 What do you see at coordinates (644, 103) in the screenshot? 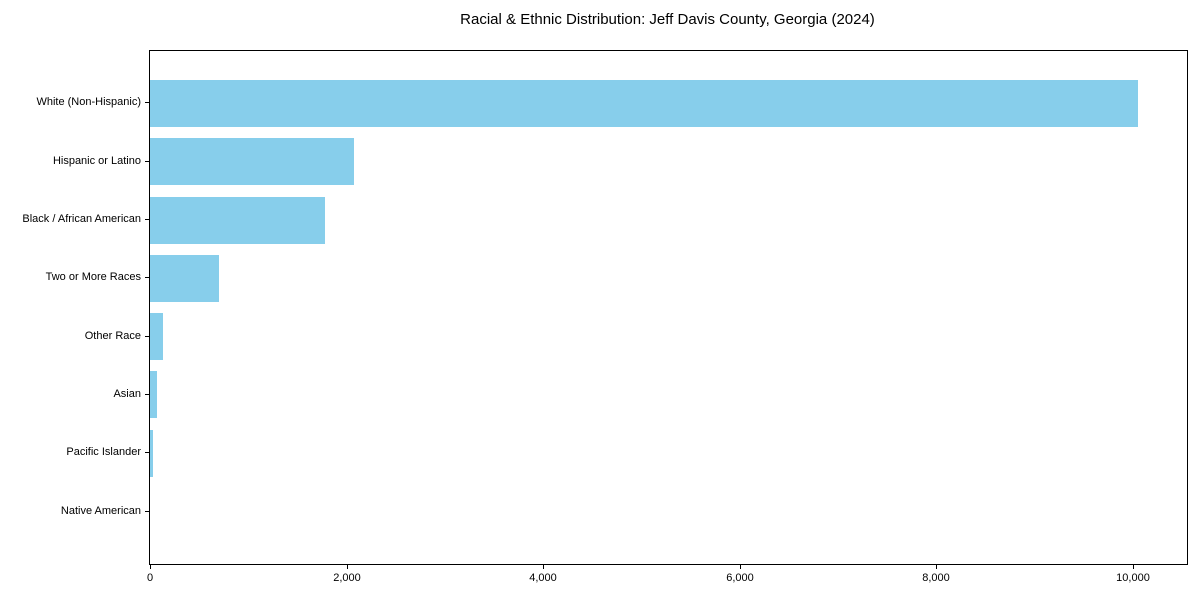
I see `bar-white-non-hispanic` at bounding box center [644, 103].